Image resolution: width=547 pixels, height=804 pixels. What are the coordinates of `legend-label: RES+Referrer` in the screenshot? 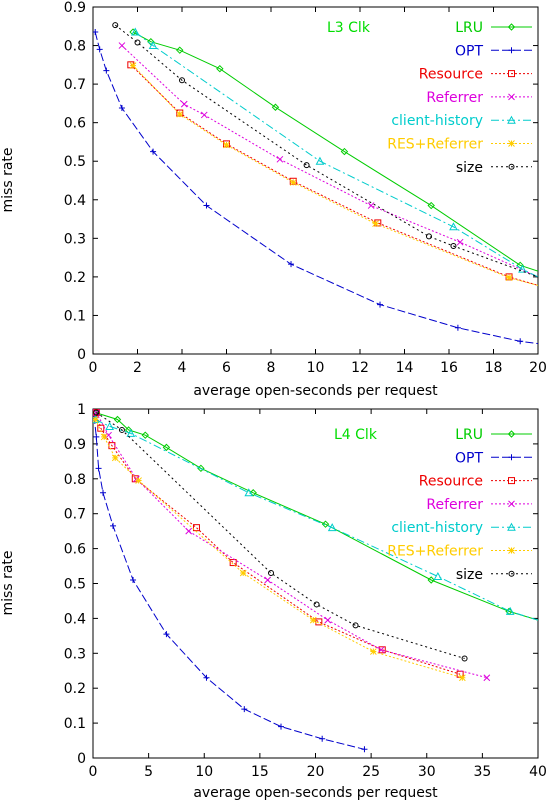 It's located at (435, 552).